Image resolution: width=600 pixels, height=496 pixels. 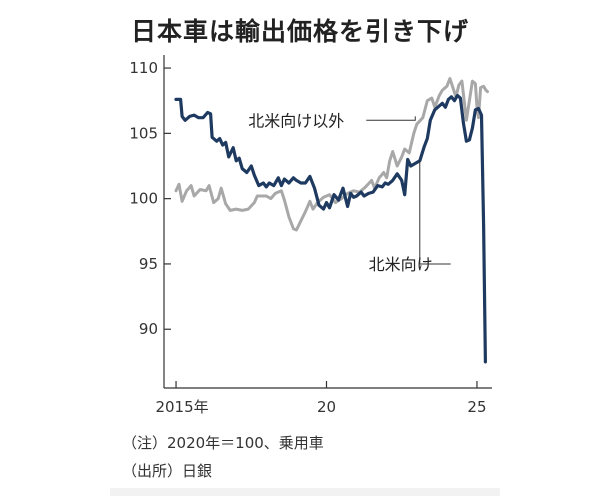 I want to click on x-tick-label: 2015年, so click(x=181, y=407).